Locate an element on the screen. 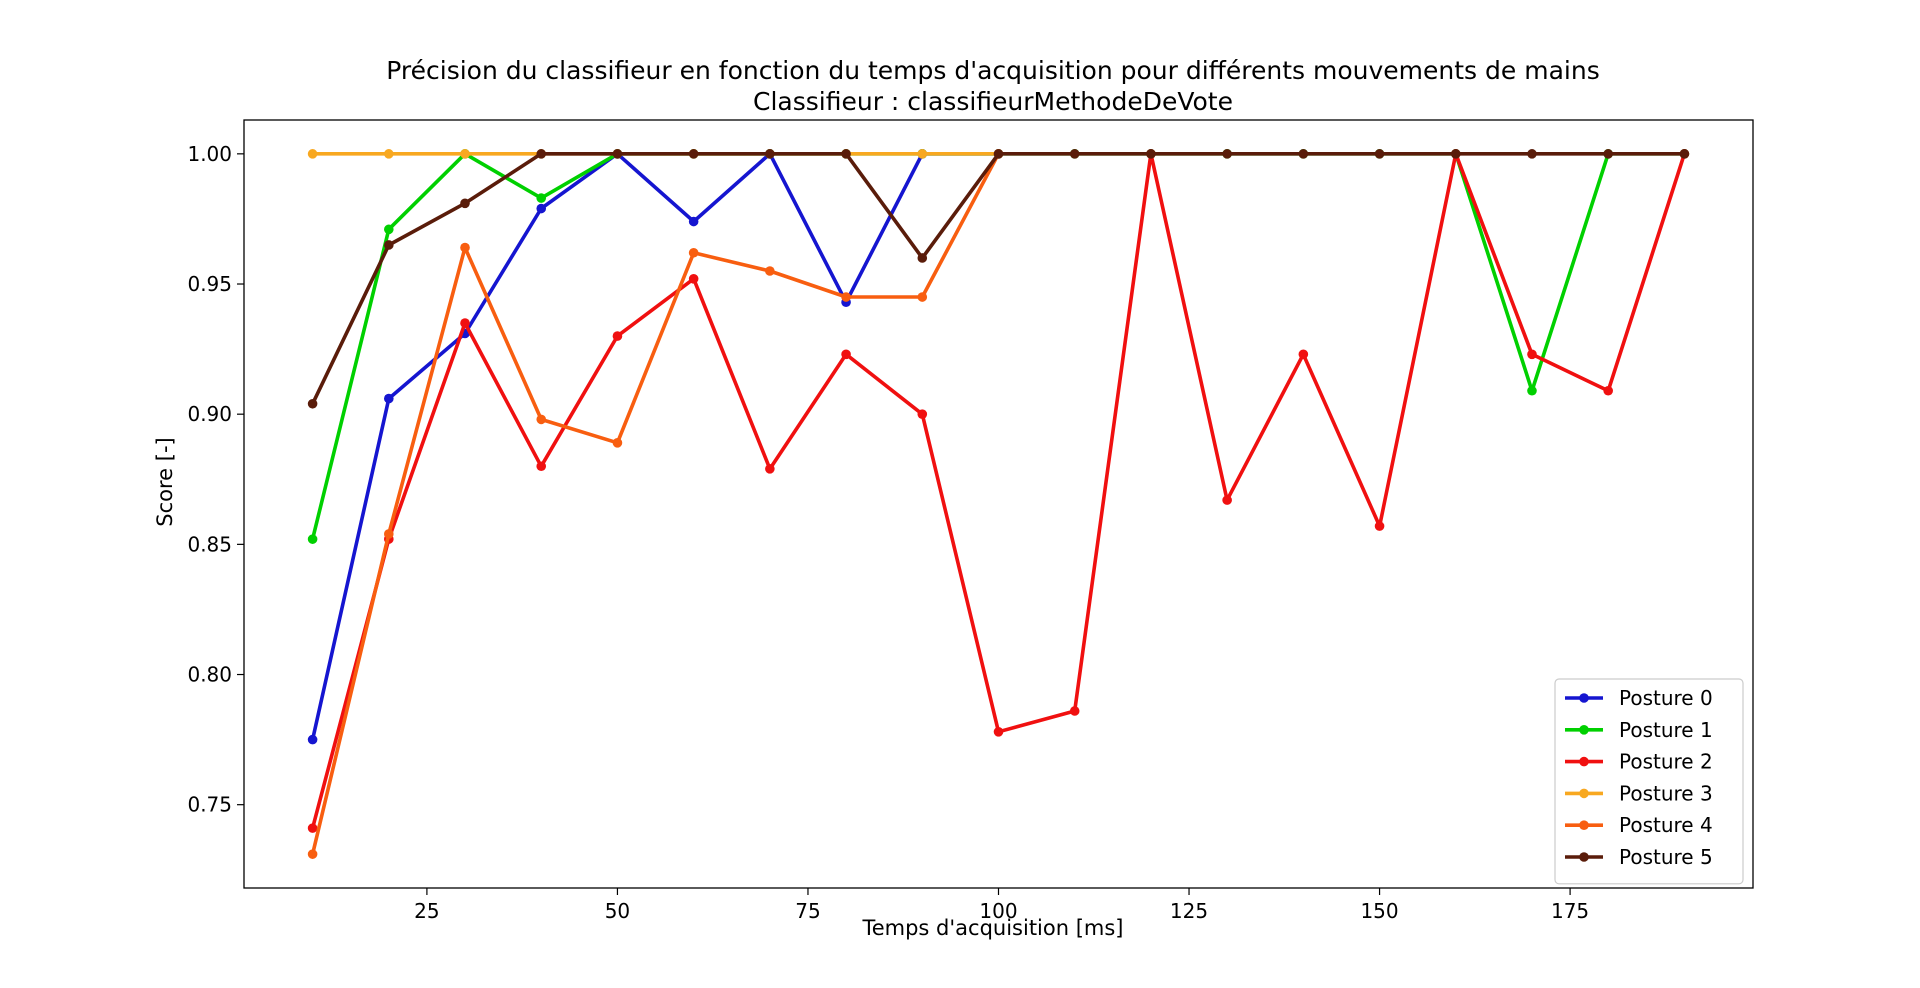 Image resolution: width=1920 pixels, height=988 pixels. legend-label: Posture 5 is located at coordinates (1666, 857).